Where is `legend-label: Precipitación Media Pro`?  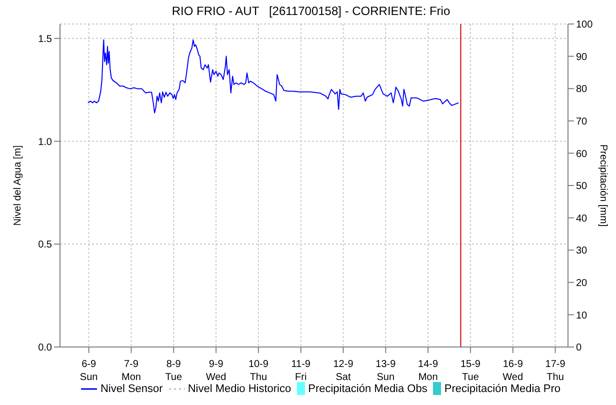 legend-label: Precipitación Media Pro is located at coordinates (502, 388).